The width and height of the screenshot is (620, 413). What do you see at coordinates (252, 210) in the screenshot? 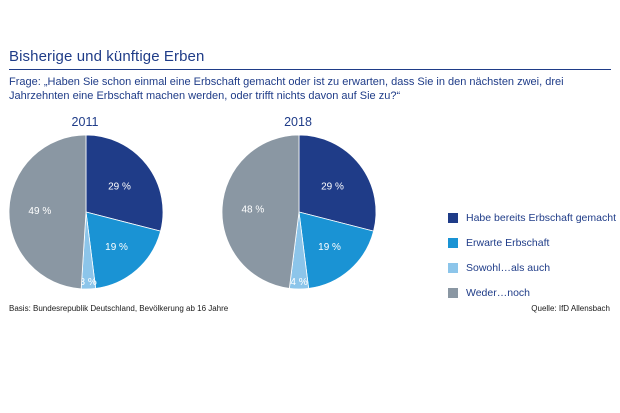
I see `pie-label-weder: 48 %` at bounding box center [252, 210].